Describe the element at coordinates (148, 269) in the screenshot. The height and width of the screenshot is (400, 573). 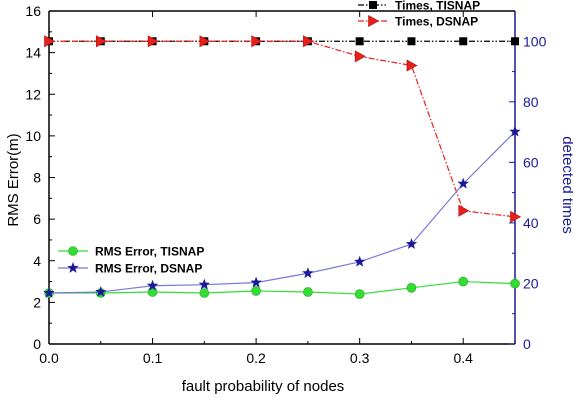
I see `legend-label-rms-error-dsnap: RMS Error, DSNAP` at that location.